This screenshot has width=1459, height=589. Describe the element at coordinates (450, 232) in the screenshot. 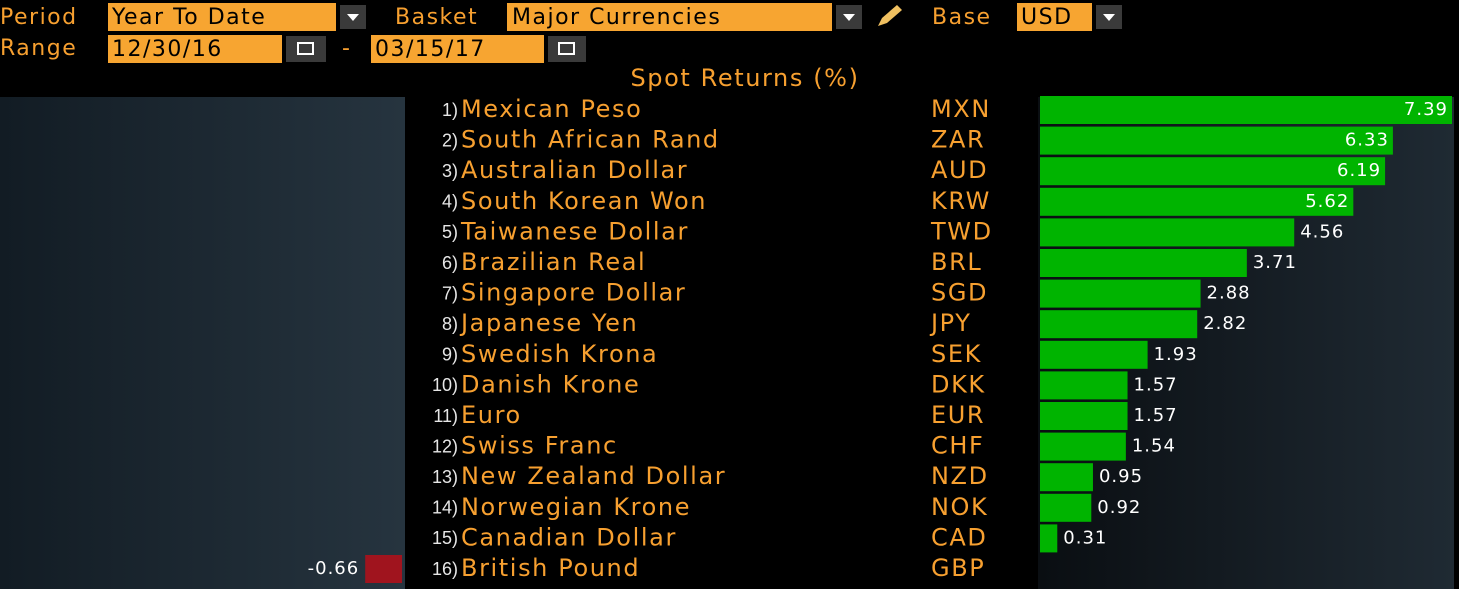

I see `rank: 5)` at that location.